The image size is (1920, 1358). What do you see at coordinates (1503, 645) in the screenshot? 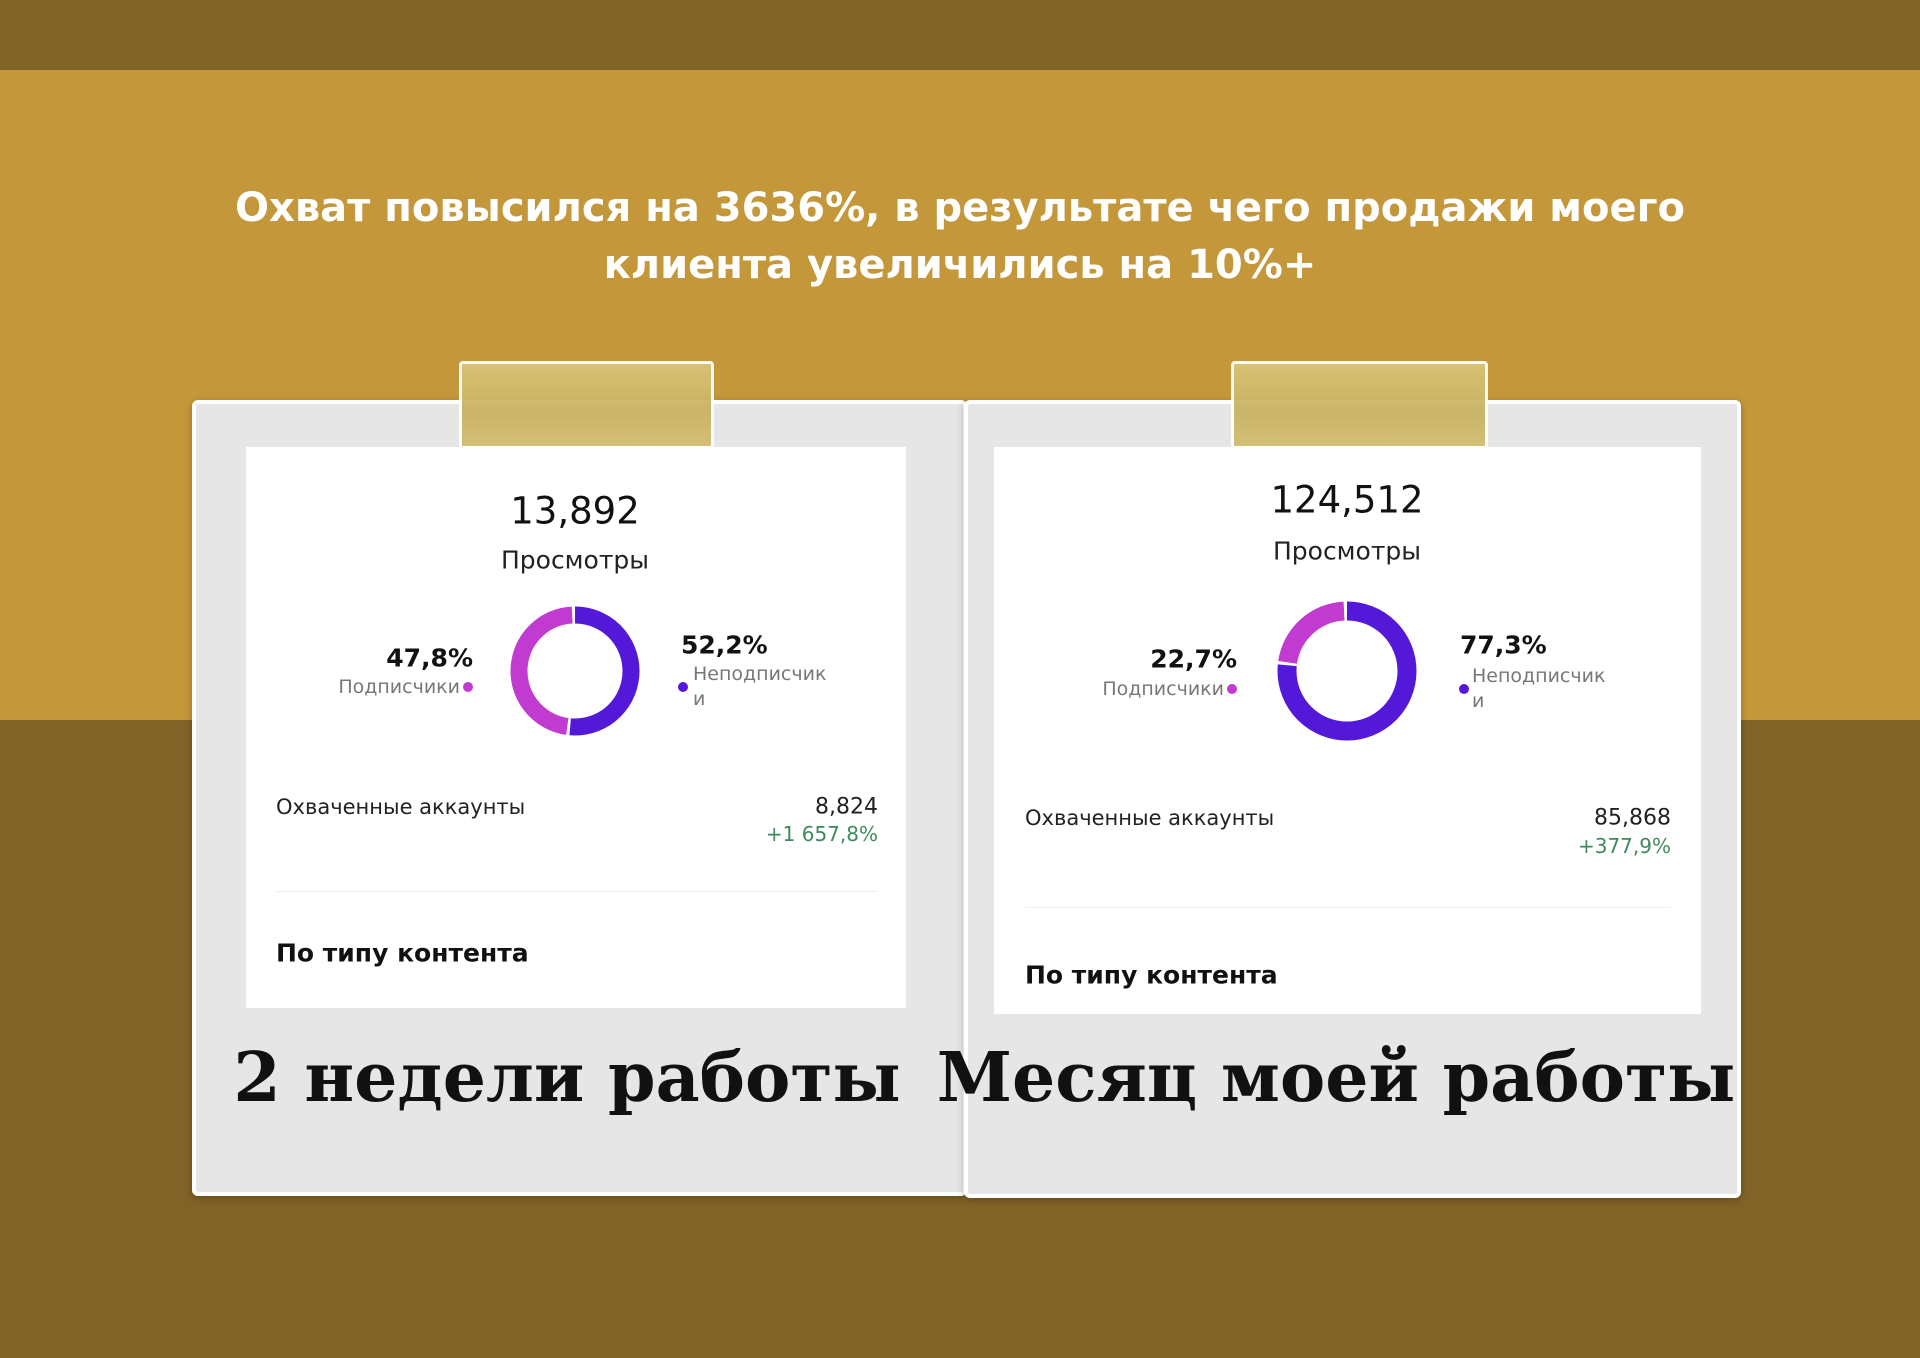
I see `pct: 77,3%` at bounding box center [1503, 645].